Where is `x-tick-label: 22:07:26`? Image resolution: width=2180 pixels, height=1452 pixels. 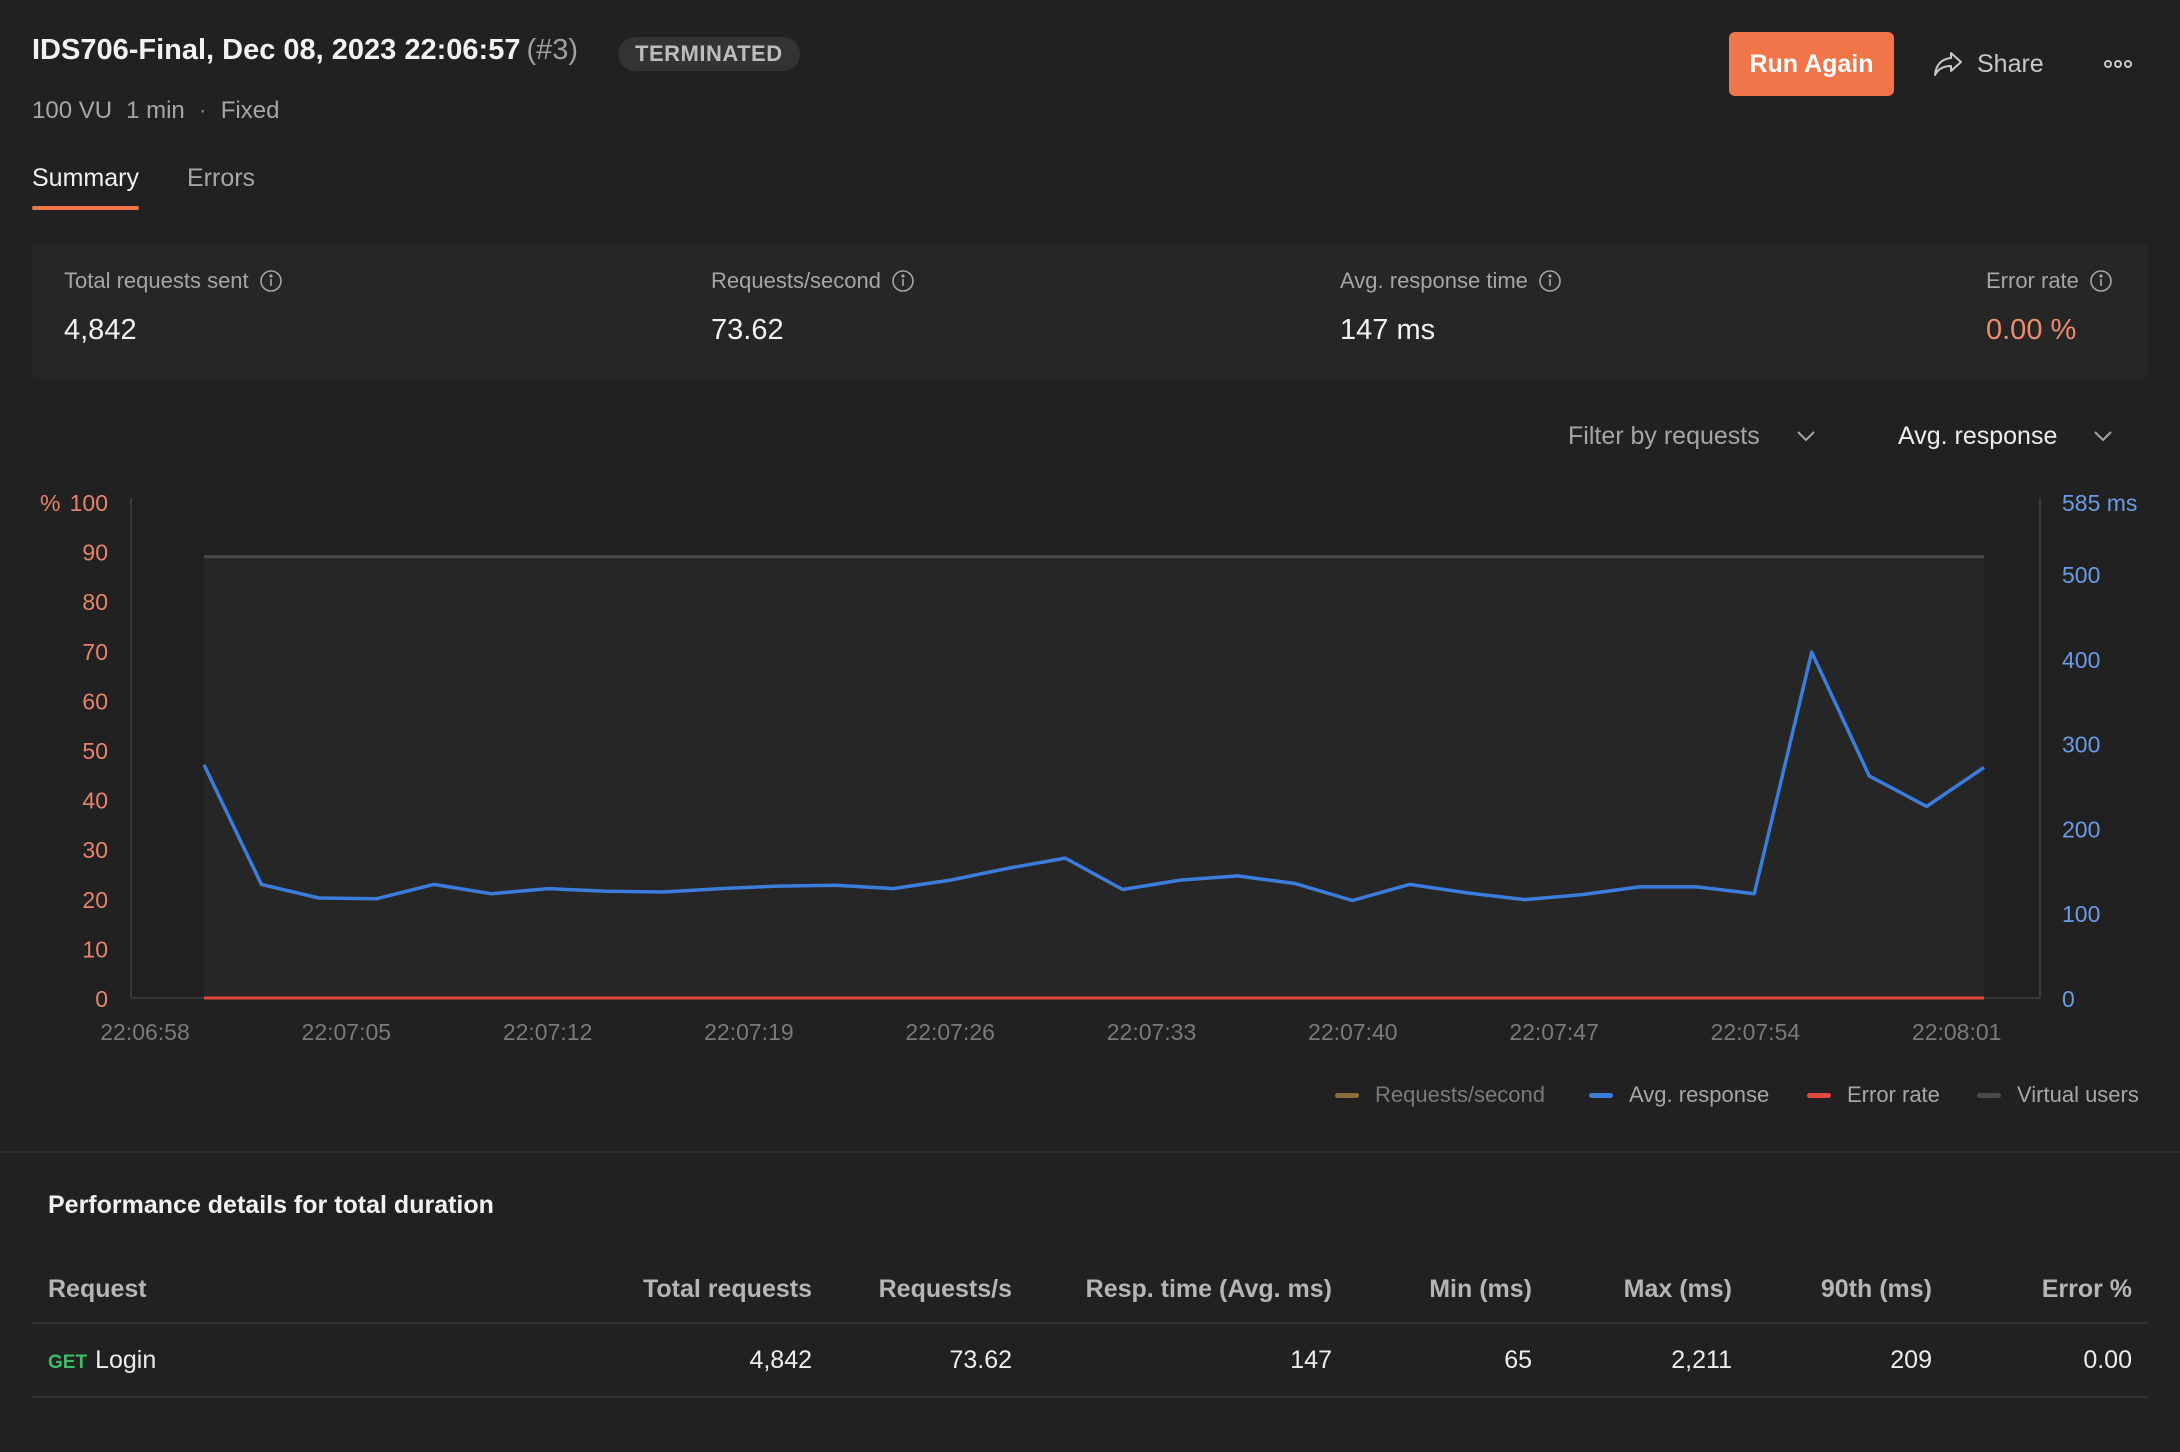 x-tick-label: 22:07:26 is located at coordinates (950, 1032).